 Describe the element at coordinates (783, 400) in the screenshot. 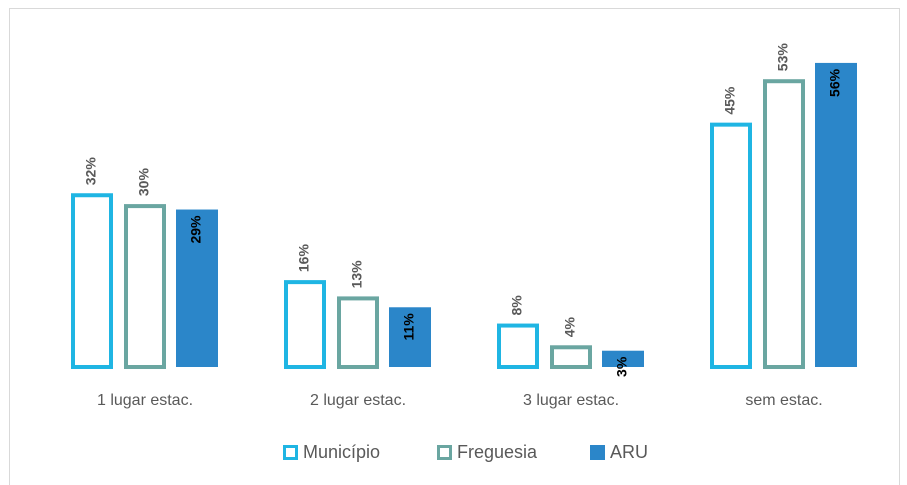

I see `x-tick-label: sem estac.` at that location.